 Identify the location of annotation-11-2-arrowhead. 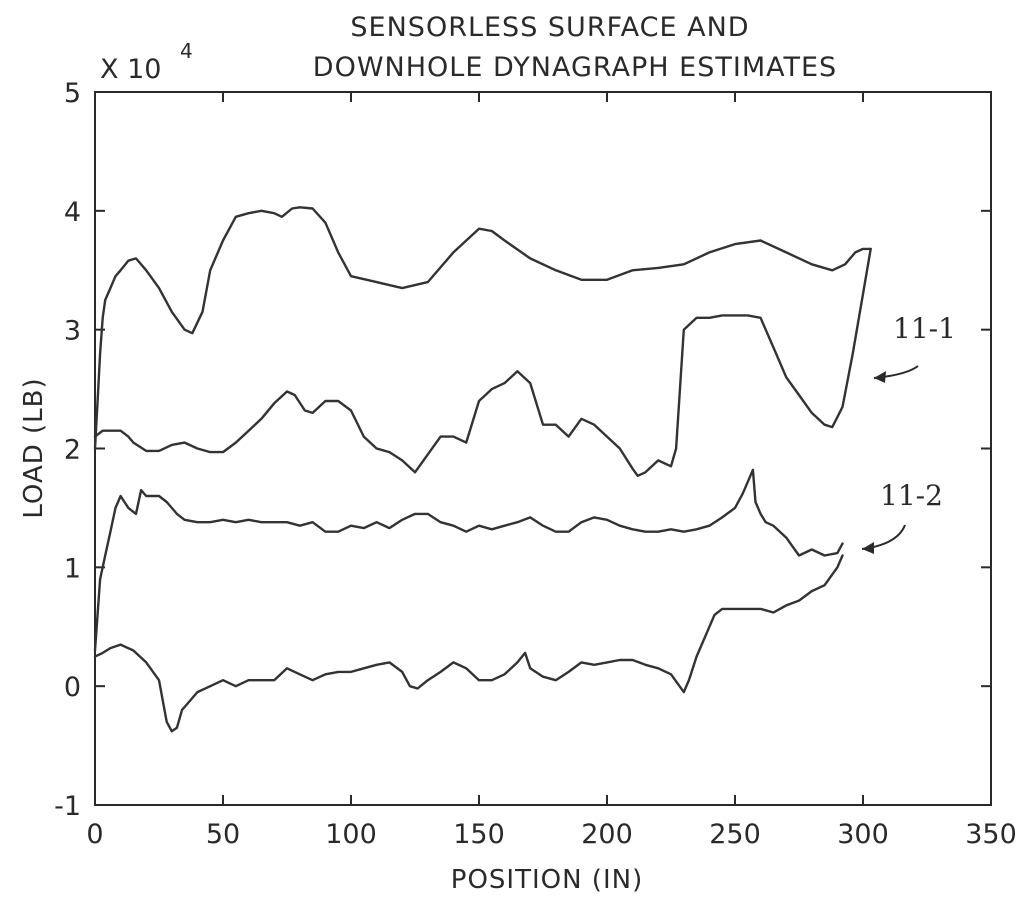
(868, 548).